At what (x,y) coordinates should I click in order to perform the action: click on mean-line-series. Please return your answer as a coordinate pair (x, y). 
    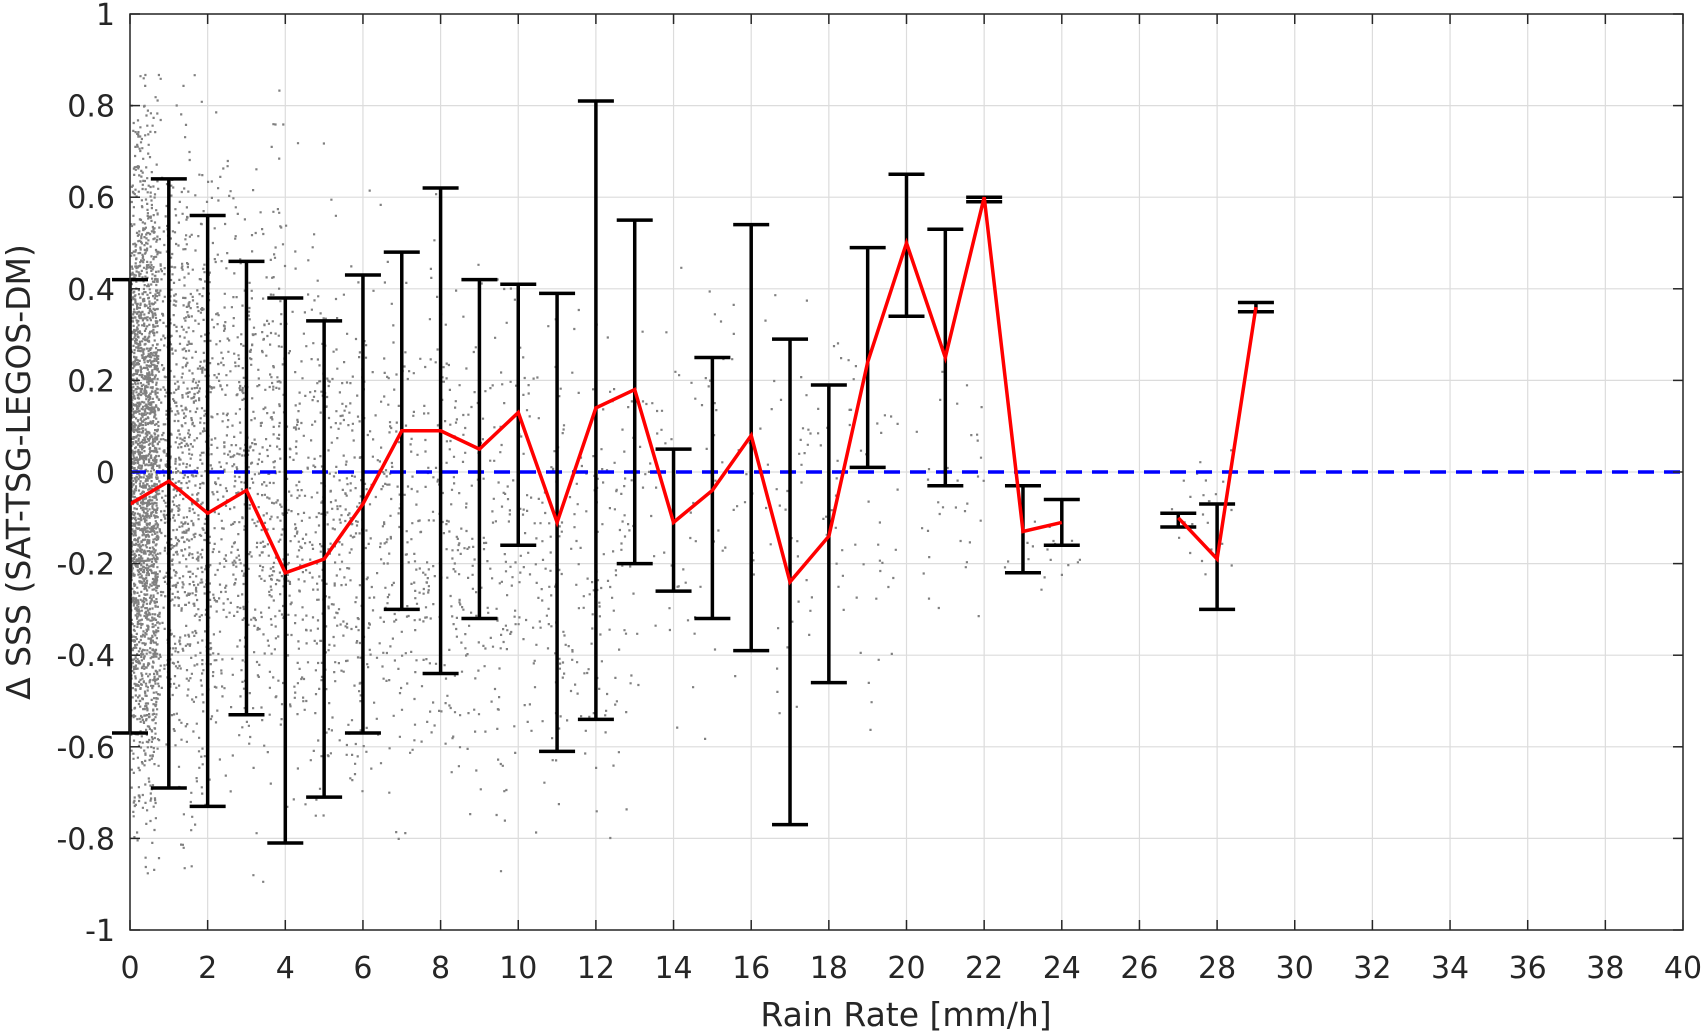
    Looking at the image, I should click on (1217, 434).